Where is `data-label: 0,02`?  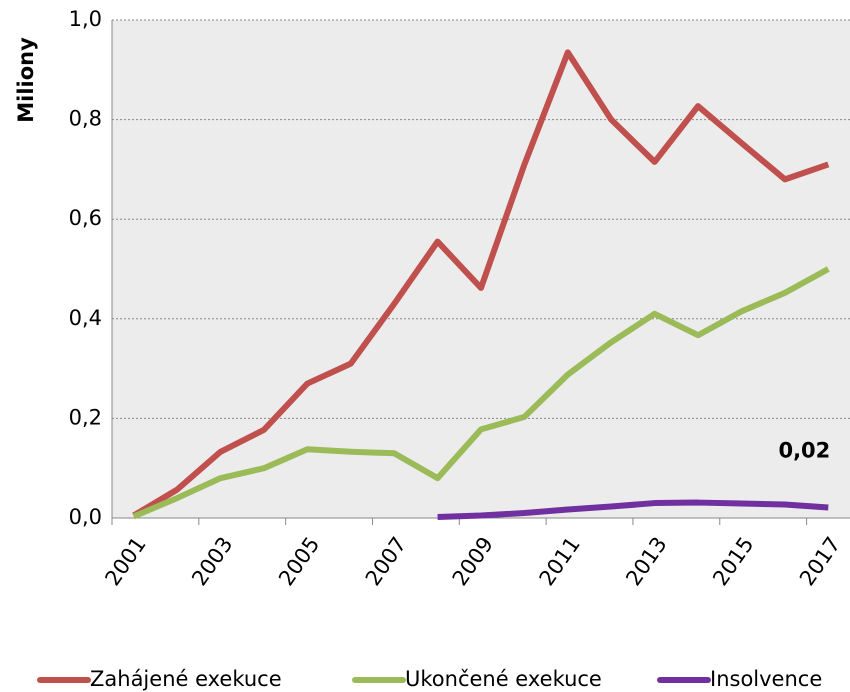 data-label: 0,02 is located at coordinates (804, 451).